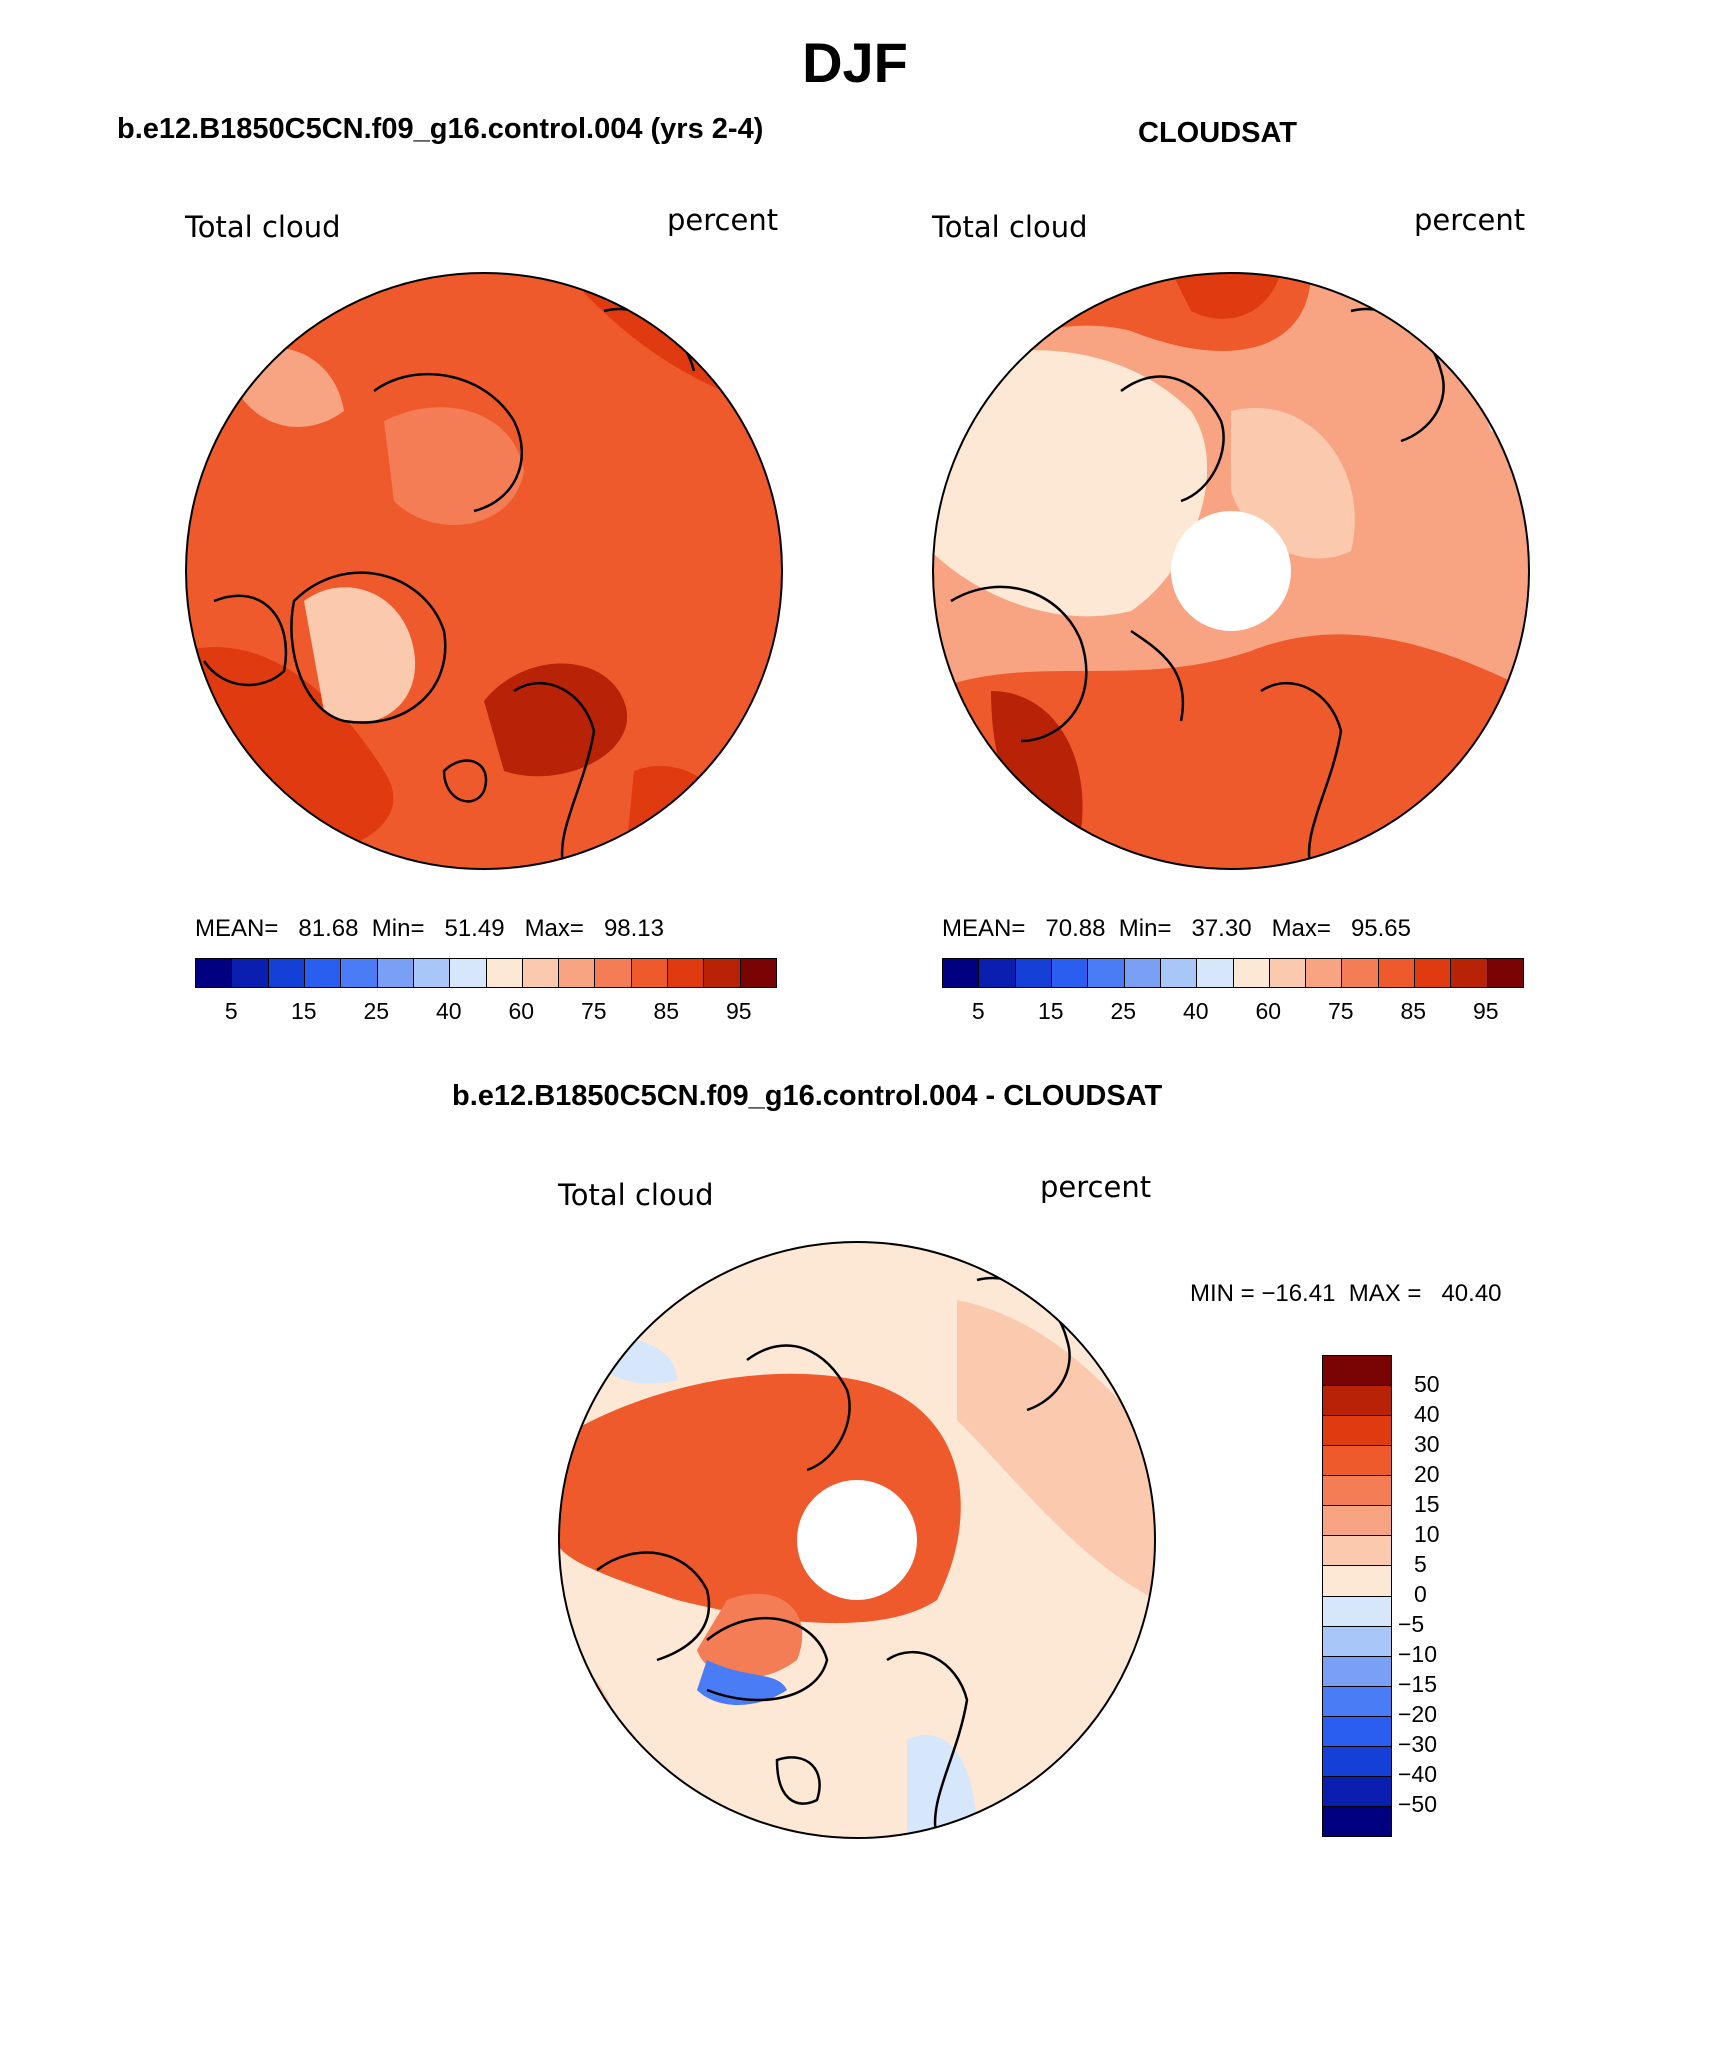  What do you see at coordinates (1176, 928) in the screenshot?
I see `obs-stats: MEAN= 70.88 Min= 37.30 Max= 95.65` at bounding box center [1176, 928].